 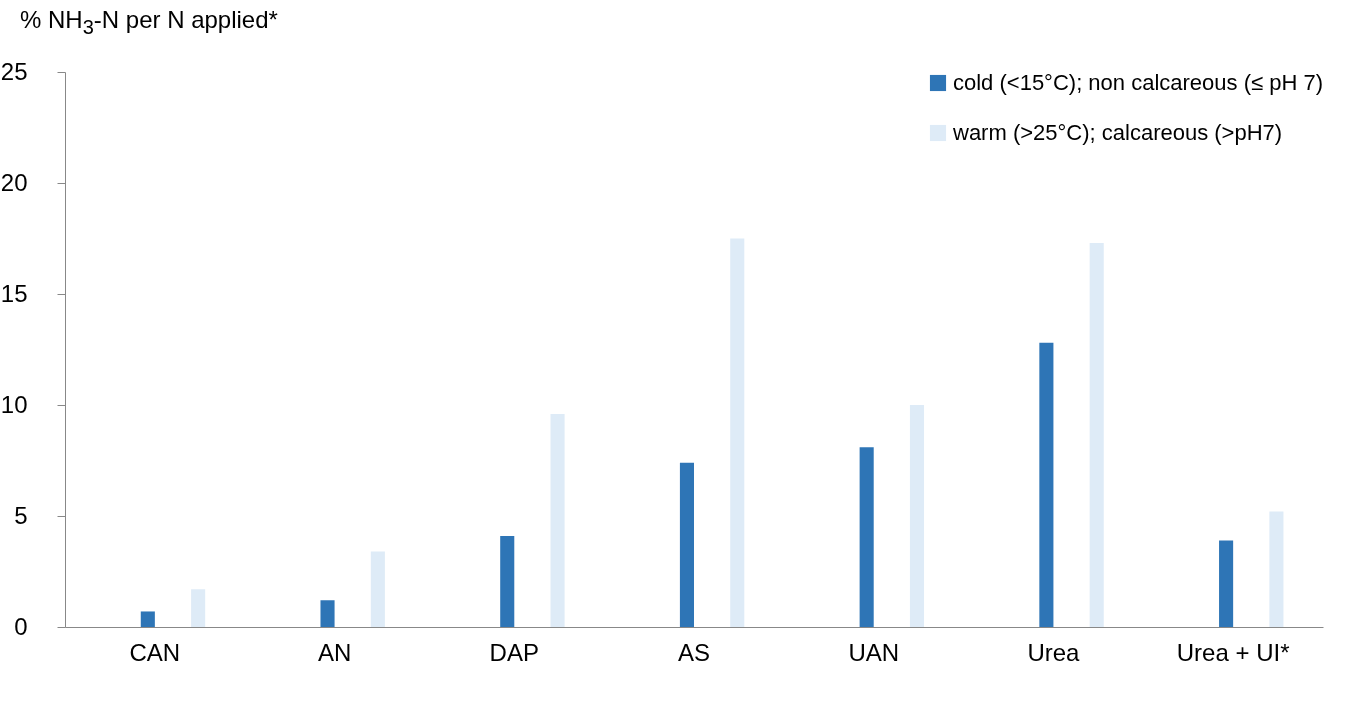 I want to click on y-tick-label: 10, so click(x=14, y=404).